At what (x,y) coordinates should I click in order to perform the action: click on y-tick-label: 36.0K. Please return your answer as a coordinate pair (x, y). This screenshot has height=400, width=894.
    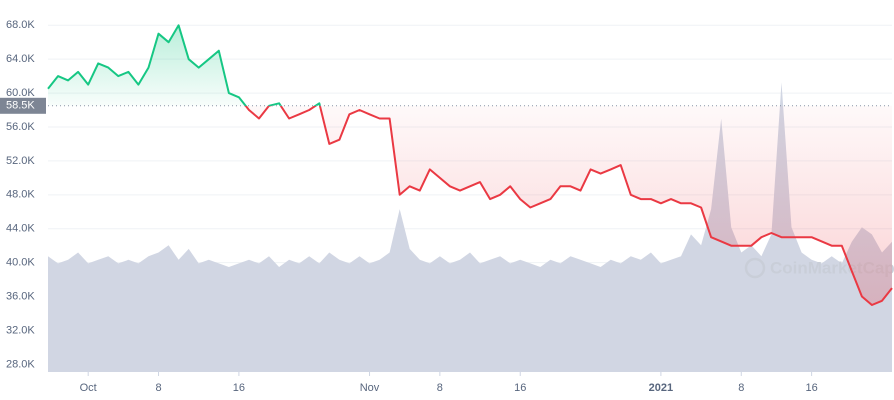
    Looking at the image, I should click on (20, 296).